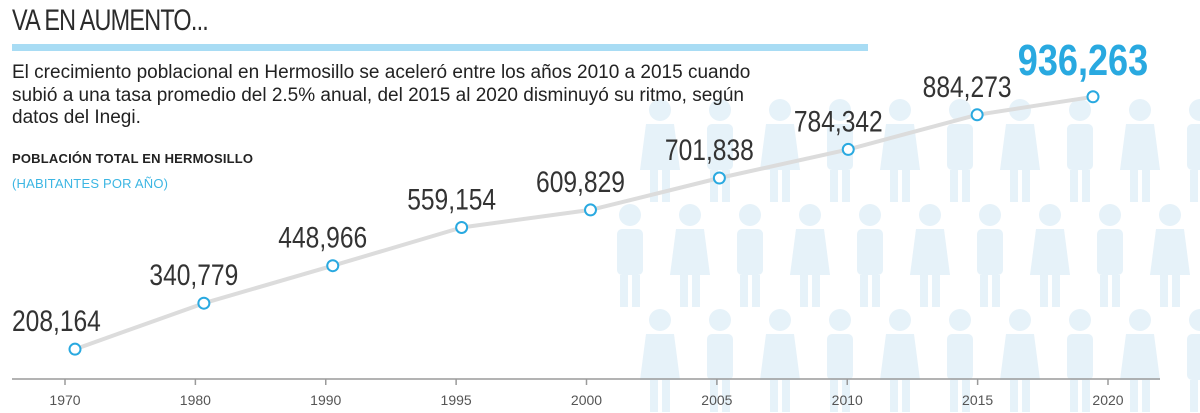 The width and height of the screenshot is (1200, 413). I want to click on data-label: 448,966, so click(322, 237).